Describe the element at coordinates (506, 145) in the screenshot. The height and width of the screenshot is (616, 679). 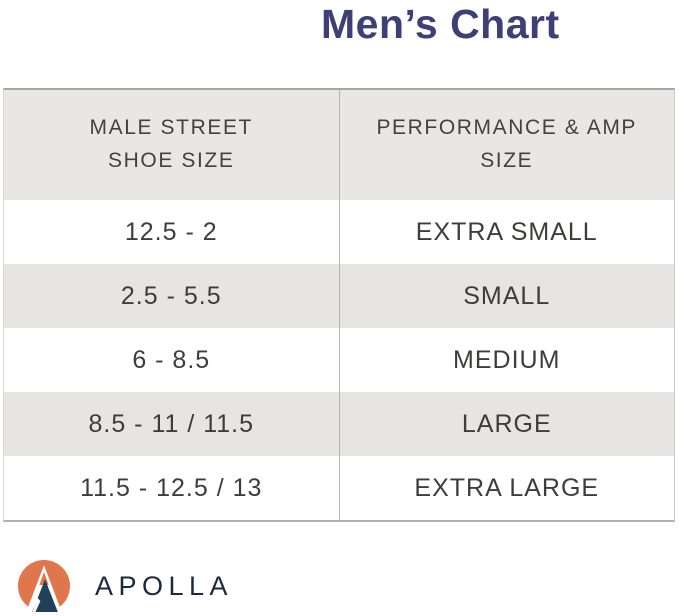
I see `column-header-amp-size: PERFORMANCE & AMP SIZE` at that location.